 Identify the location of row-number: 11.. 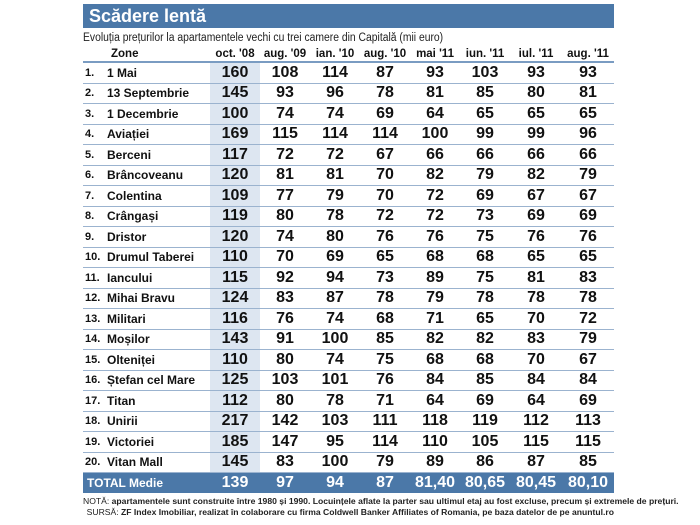
(95, 278).